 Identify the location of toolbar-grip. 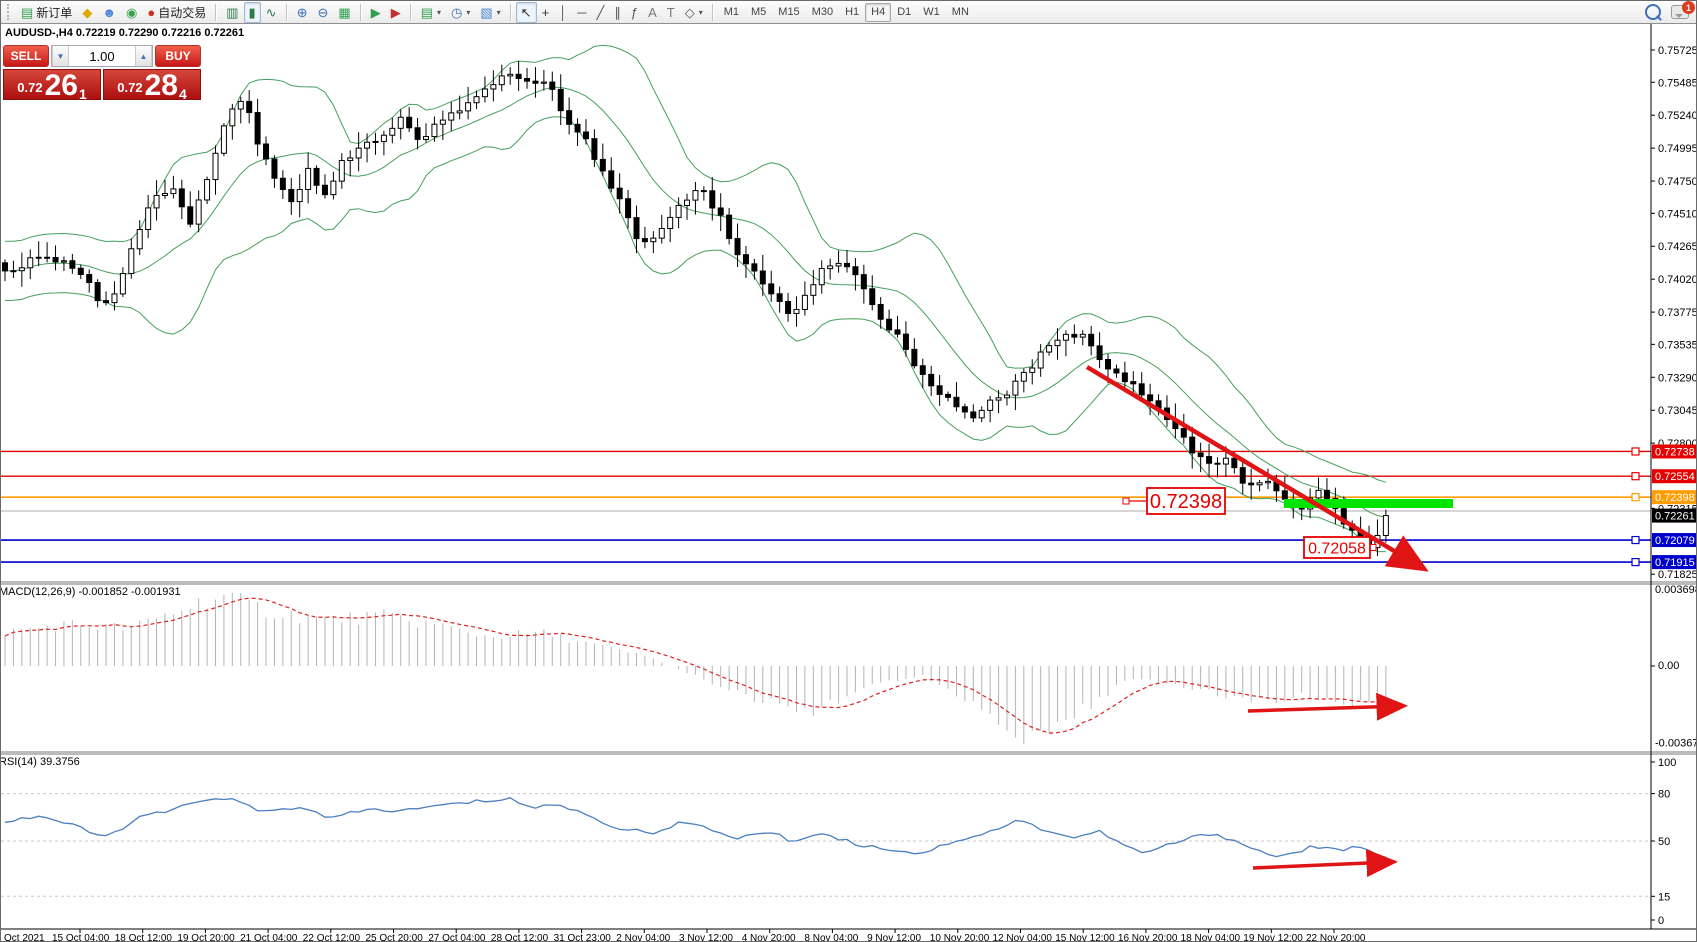
(10, 12).